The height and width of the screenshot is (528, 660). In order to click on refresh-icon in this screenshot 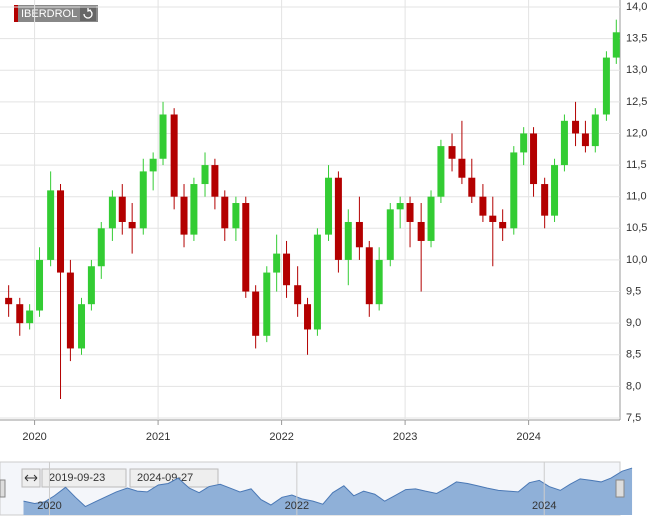, I will do `click(88, 13)`.